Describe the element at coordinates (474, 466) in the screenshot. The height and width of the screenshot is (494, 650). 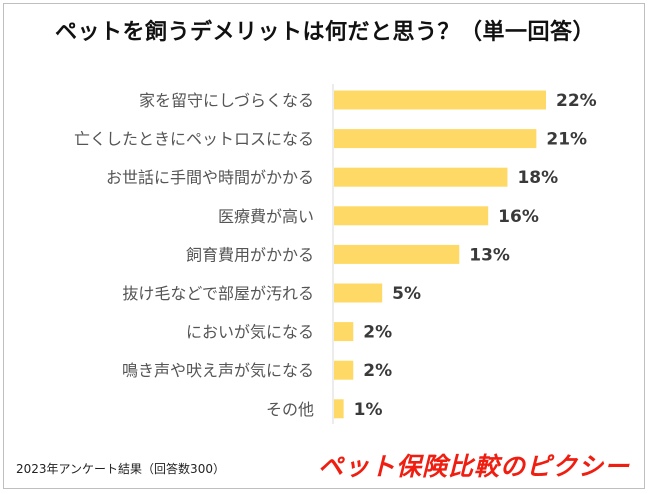
I see `brand-logo: ペット保険比較のピクシー` at that location.